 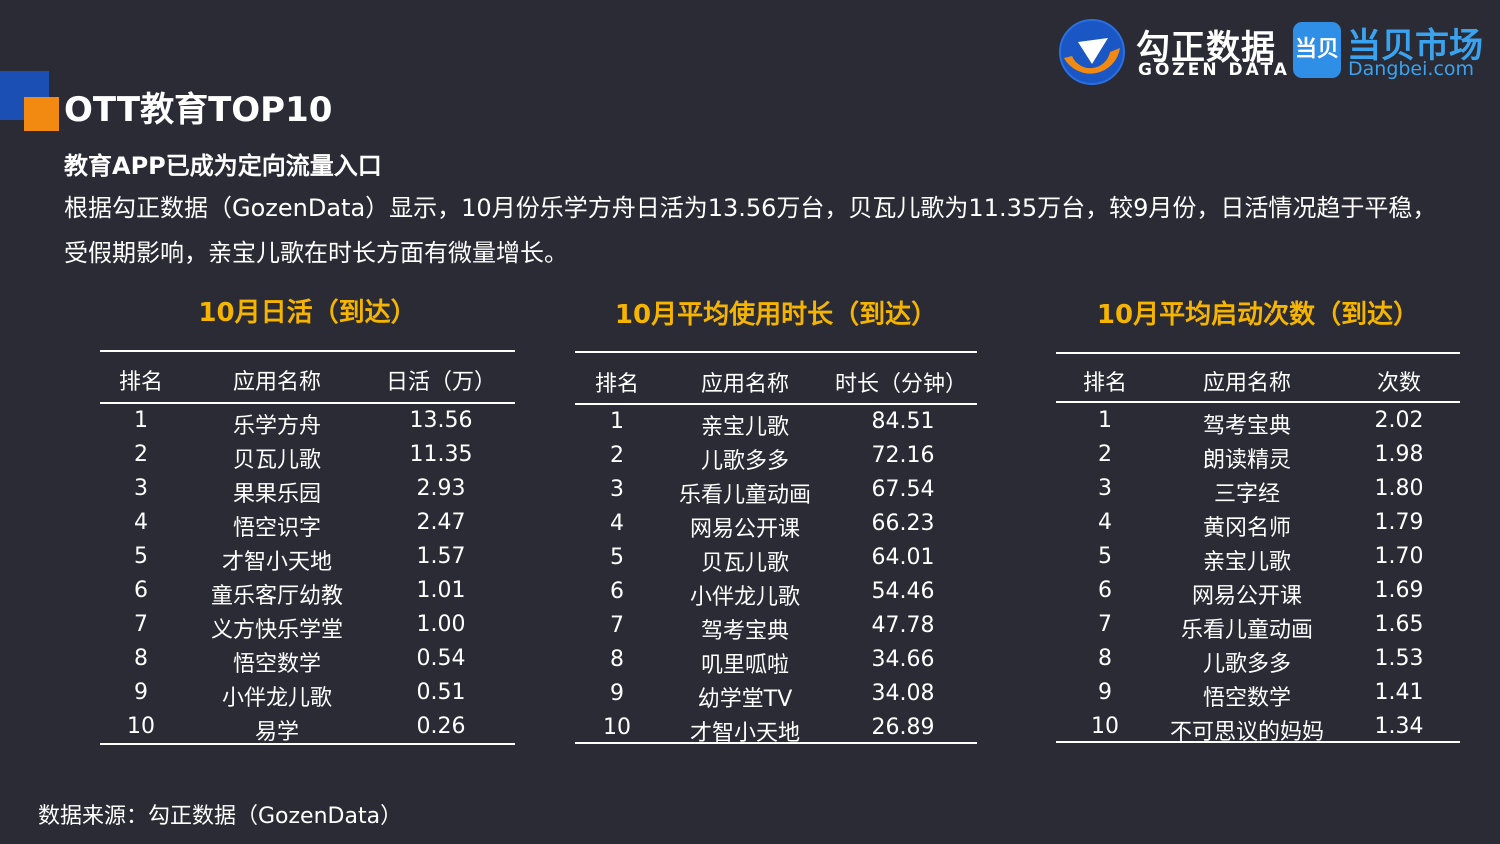 I want to click on cell-value: 34.08, so click(x=903, y=693).